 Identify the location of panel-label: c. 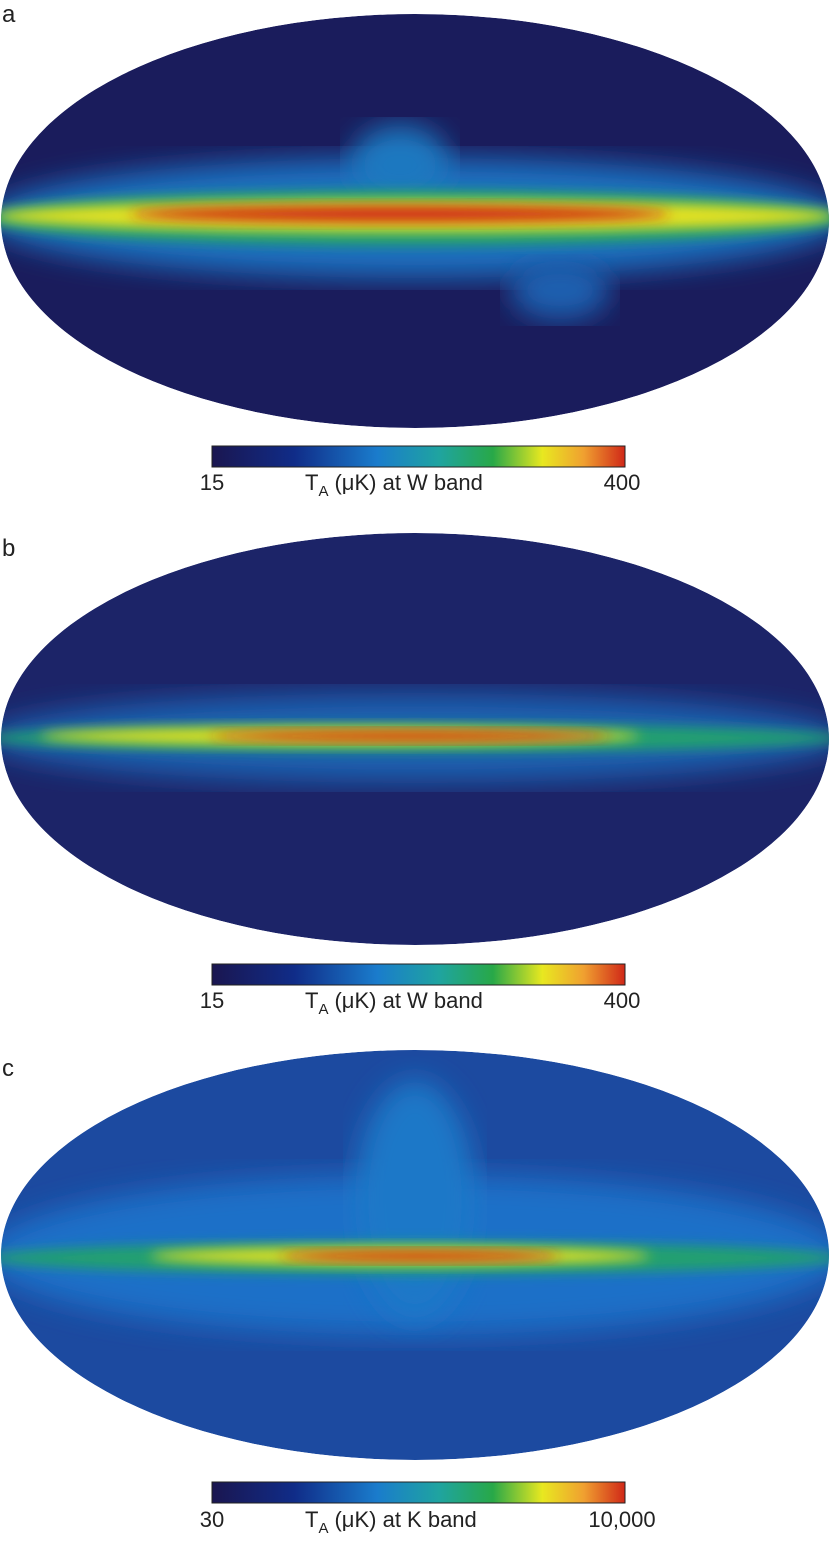
(8, 1068).